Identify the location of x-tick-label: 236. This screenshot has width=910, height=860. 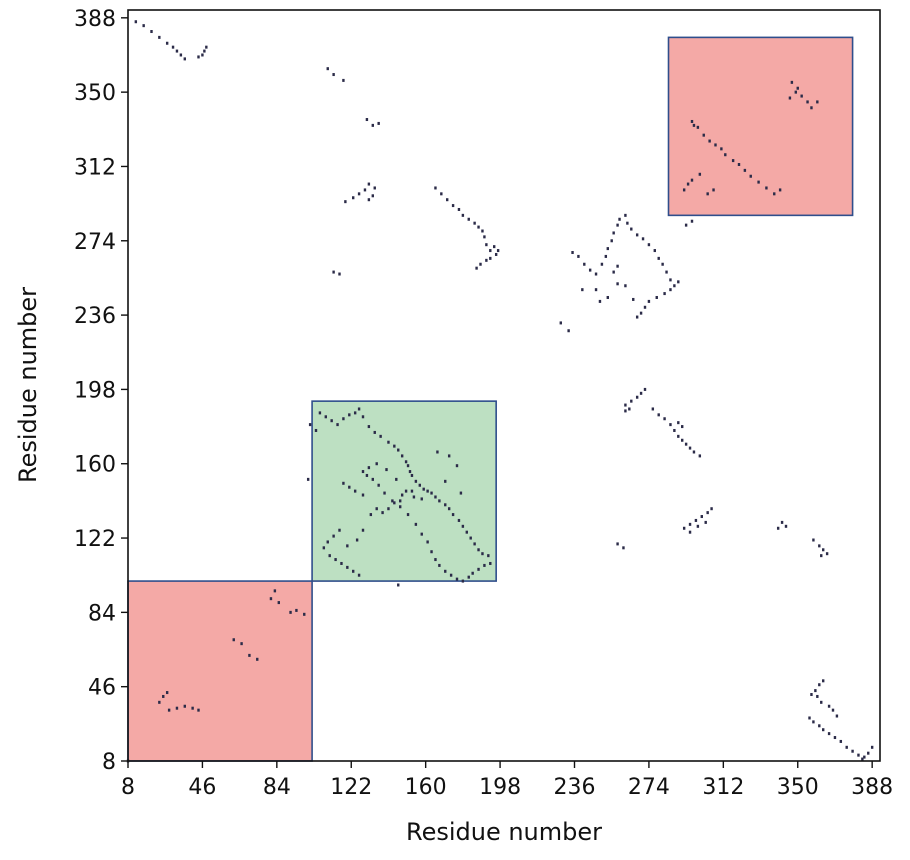
(575, 787).